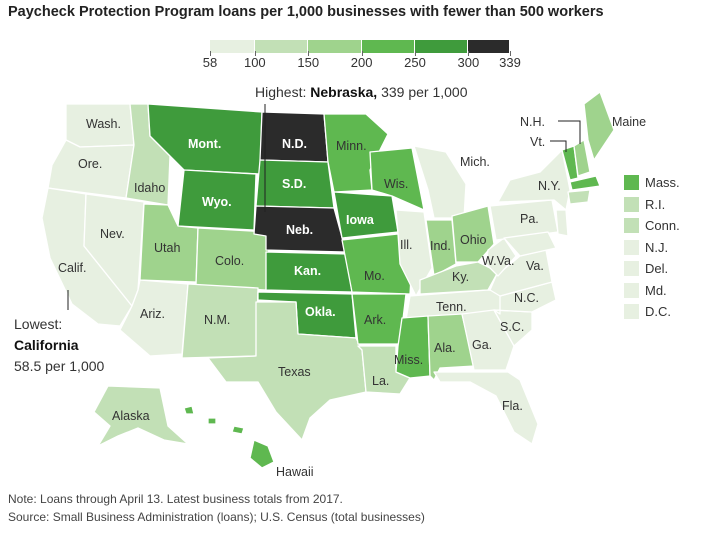 This screenshot has width=703, height=538. Describe the element at coordinates (112, 234) in the screenshot. I see `label-nev: Nev.` at that location.